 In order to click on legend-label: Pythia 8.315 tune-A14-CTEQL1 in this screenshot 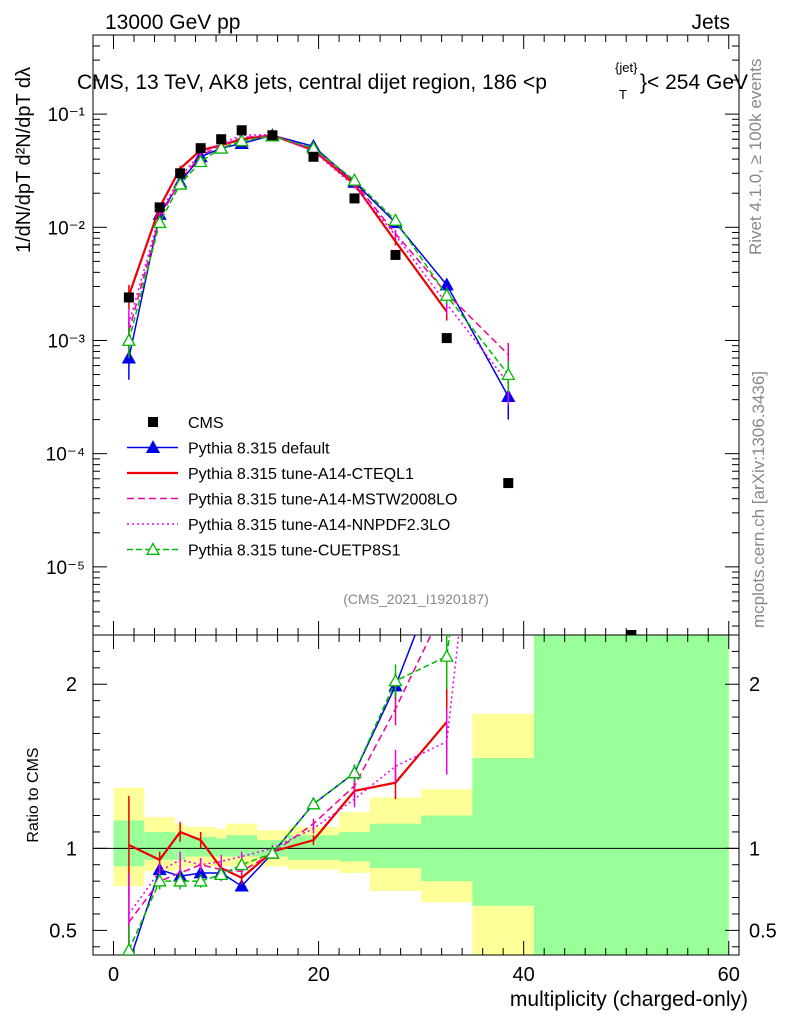, I will do `click(301, 474)`.